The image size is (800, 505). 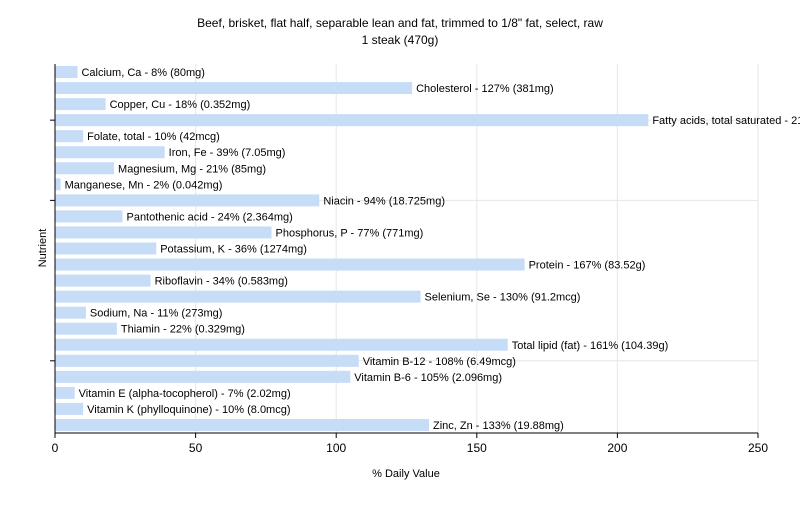 What do you see at coordinates (192, 169) in the screenshot?
I see `bar-data-label: Magnesium, Mg - 21% (85mg)` at bounding box center [192, 169].